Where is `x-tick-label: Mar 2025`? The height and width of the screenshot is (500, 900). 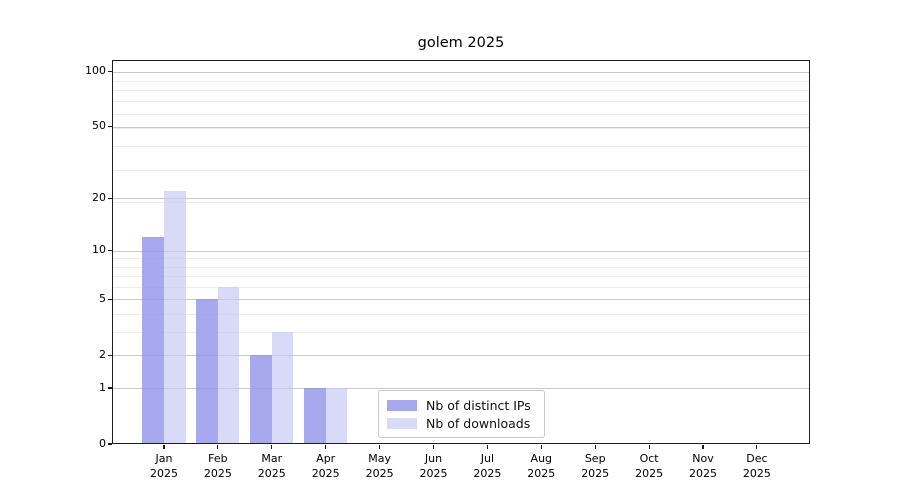
x-tick-label: Mar 2025 is located at coordinates (271, 466).